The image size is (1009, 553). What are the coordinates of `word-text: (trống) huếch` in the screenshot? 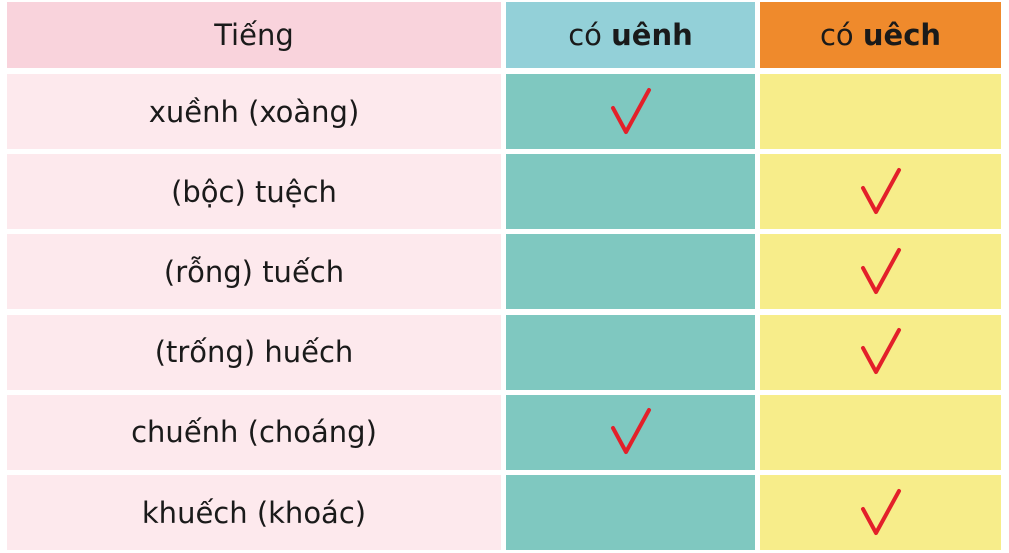 It's located at (254, 352).